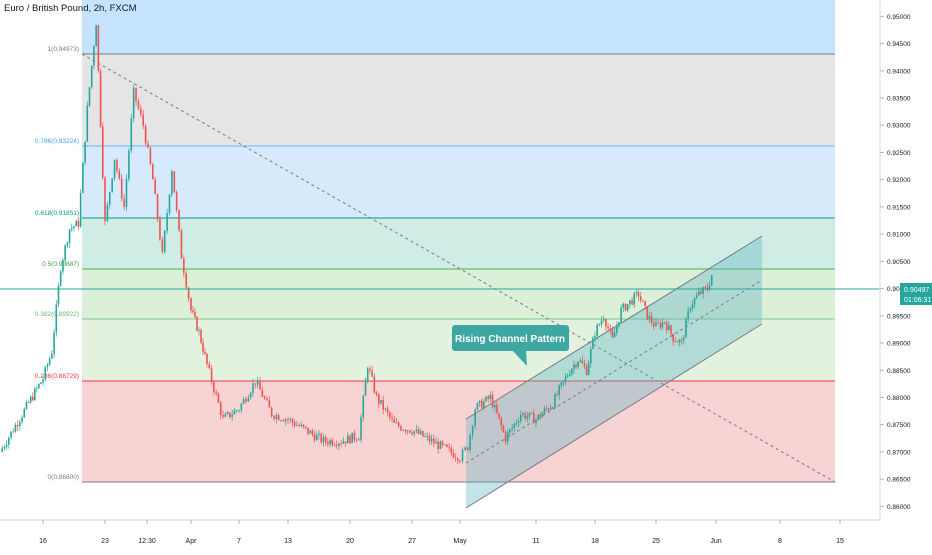  What do you see at coordinates (840, 541) in the screenshot?
I see `x-tick-label: 15` at bounding box center [840, 541].